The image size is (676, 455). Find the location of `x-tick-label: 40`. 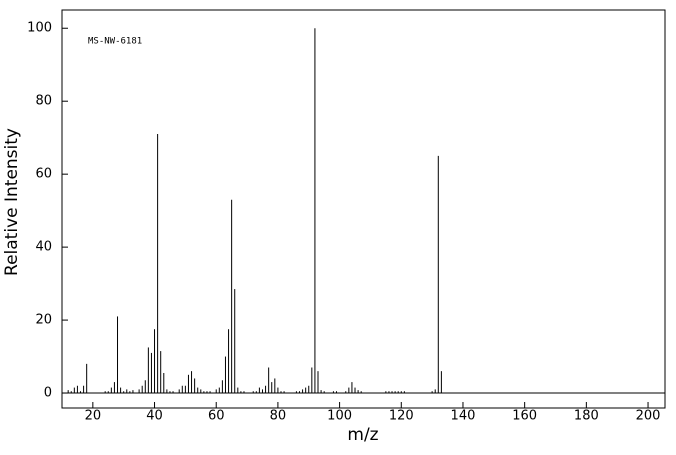

x-tick-label: 40 is located at coordinates (154, 416).